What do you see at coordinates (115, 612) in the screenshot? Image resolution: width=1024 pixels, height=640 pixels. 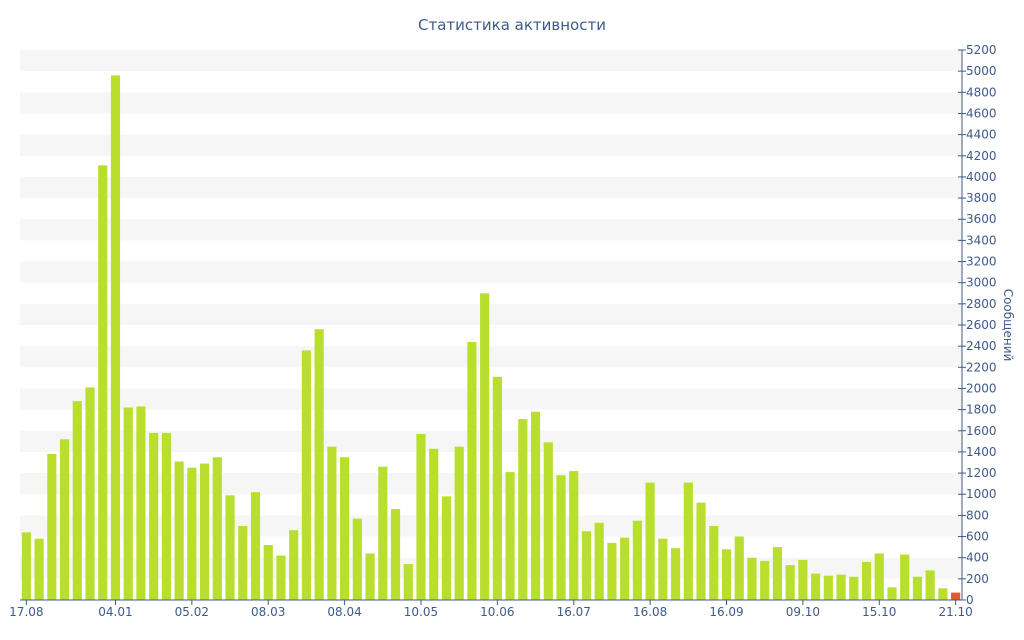 I see `x-tick-label: 04.01` at bounding box center [115, 612].